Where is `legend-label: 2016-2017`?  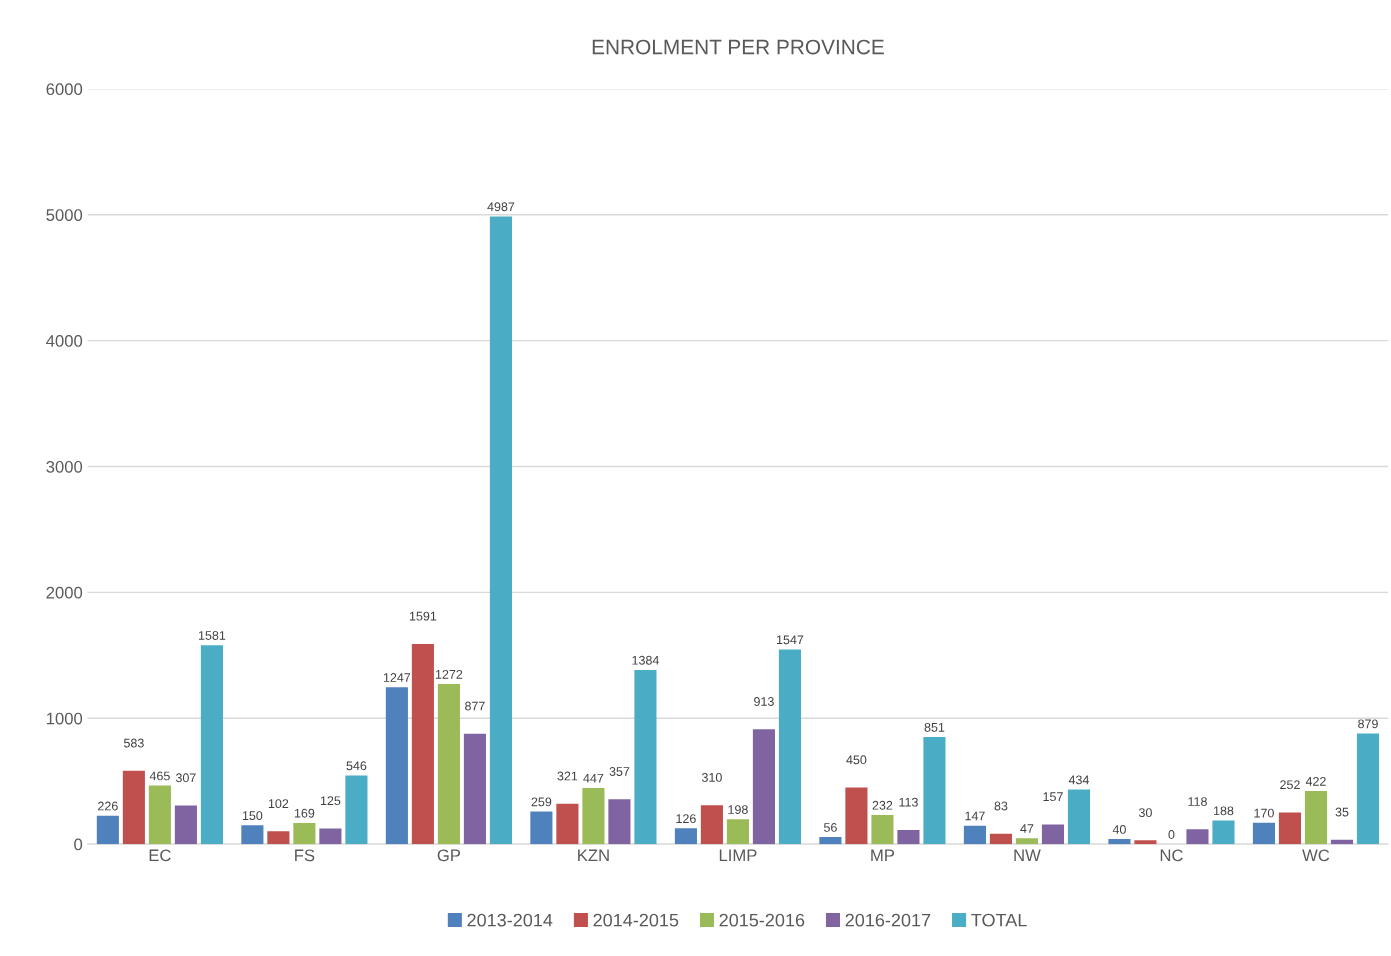 legend-label: 2016-2017 is located at coordinates (888, 920).